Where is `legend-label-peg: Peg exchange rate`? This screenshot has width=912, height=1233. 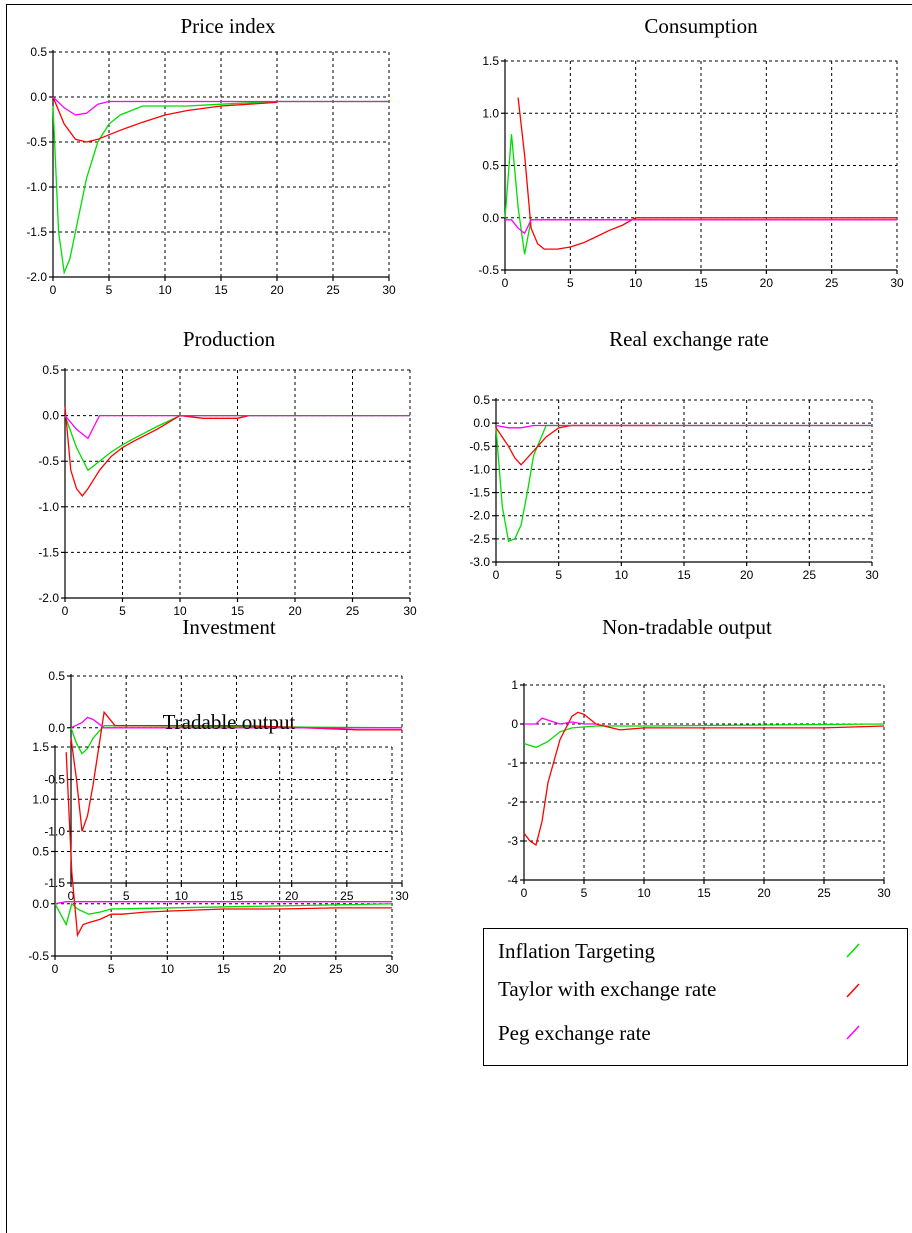
legend-label-peg: Peg exchange rate is located at coordinates (574, 1033).